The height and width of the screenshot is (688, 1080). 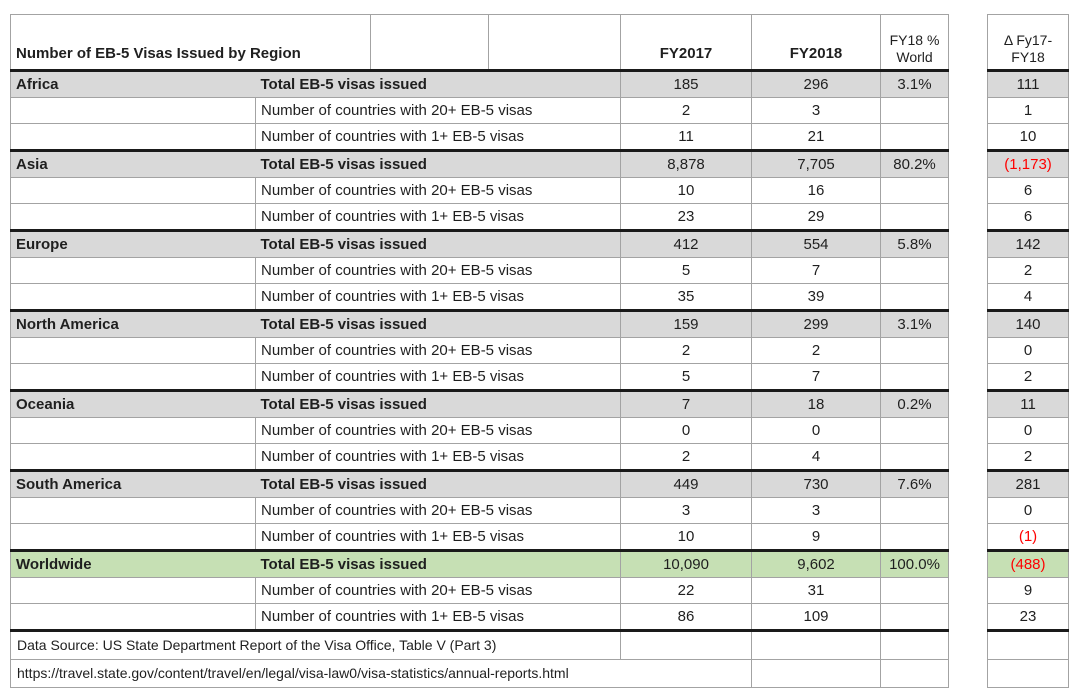 What do you see at coordinates (1028, 57) in the screenshot?
I see `delta-header-line2: FY18` at bounding box center [1028, 57].